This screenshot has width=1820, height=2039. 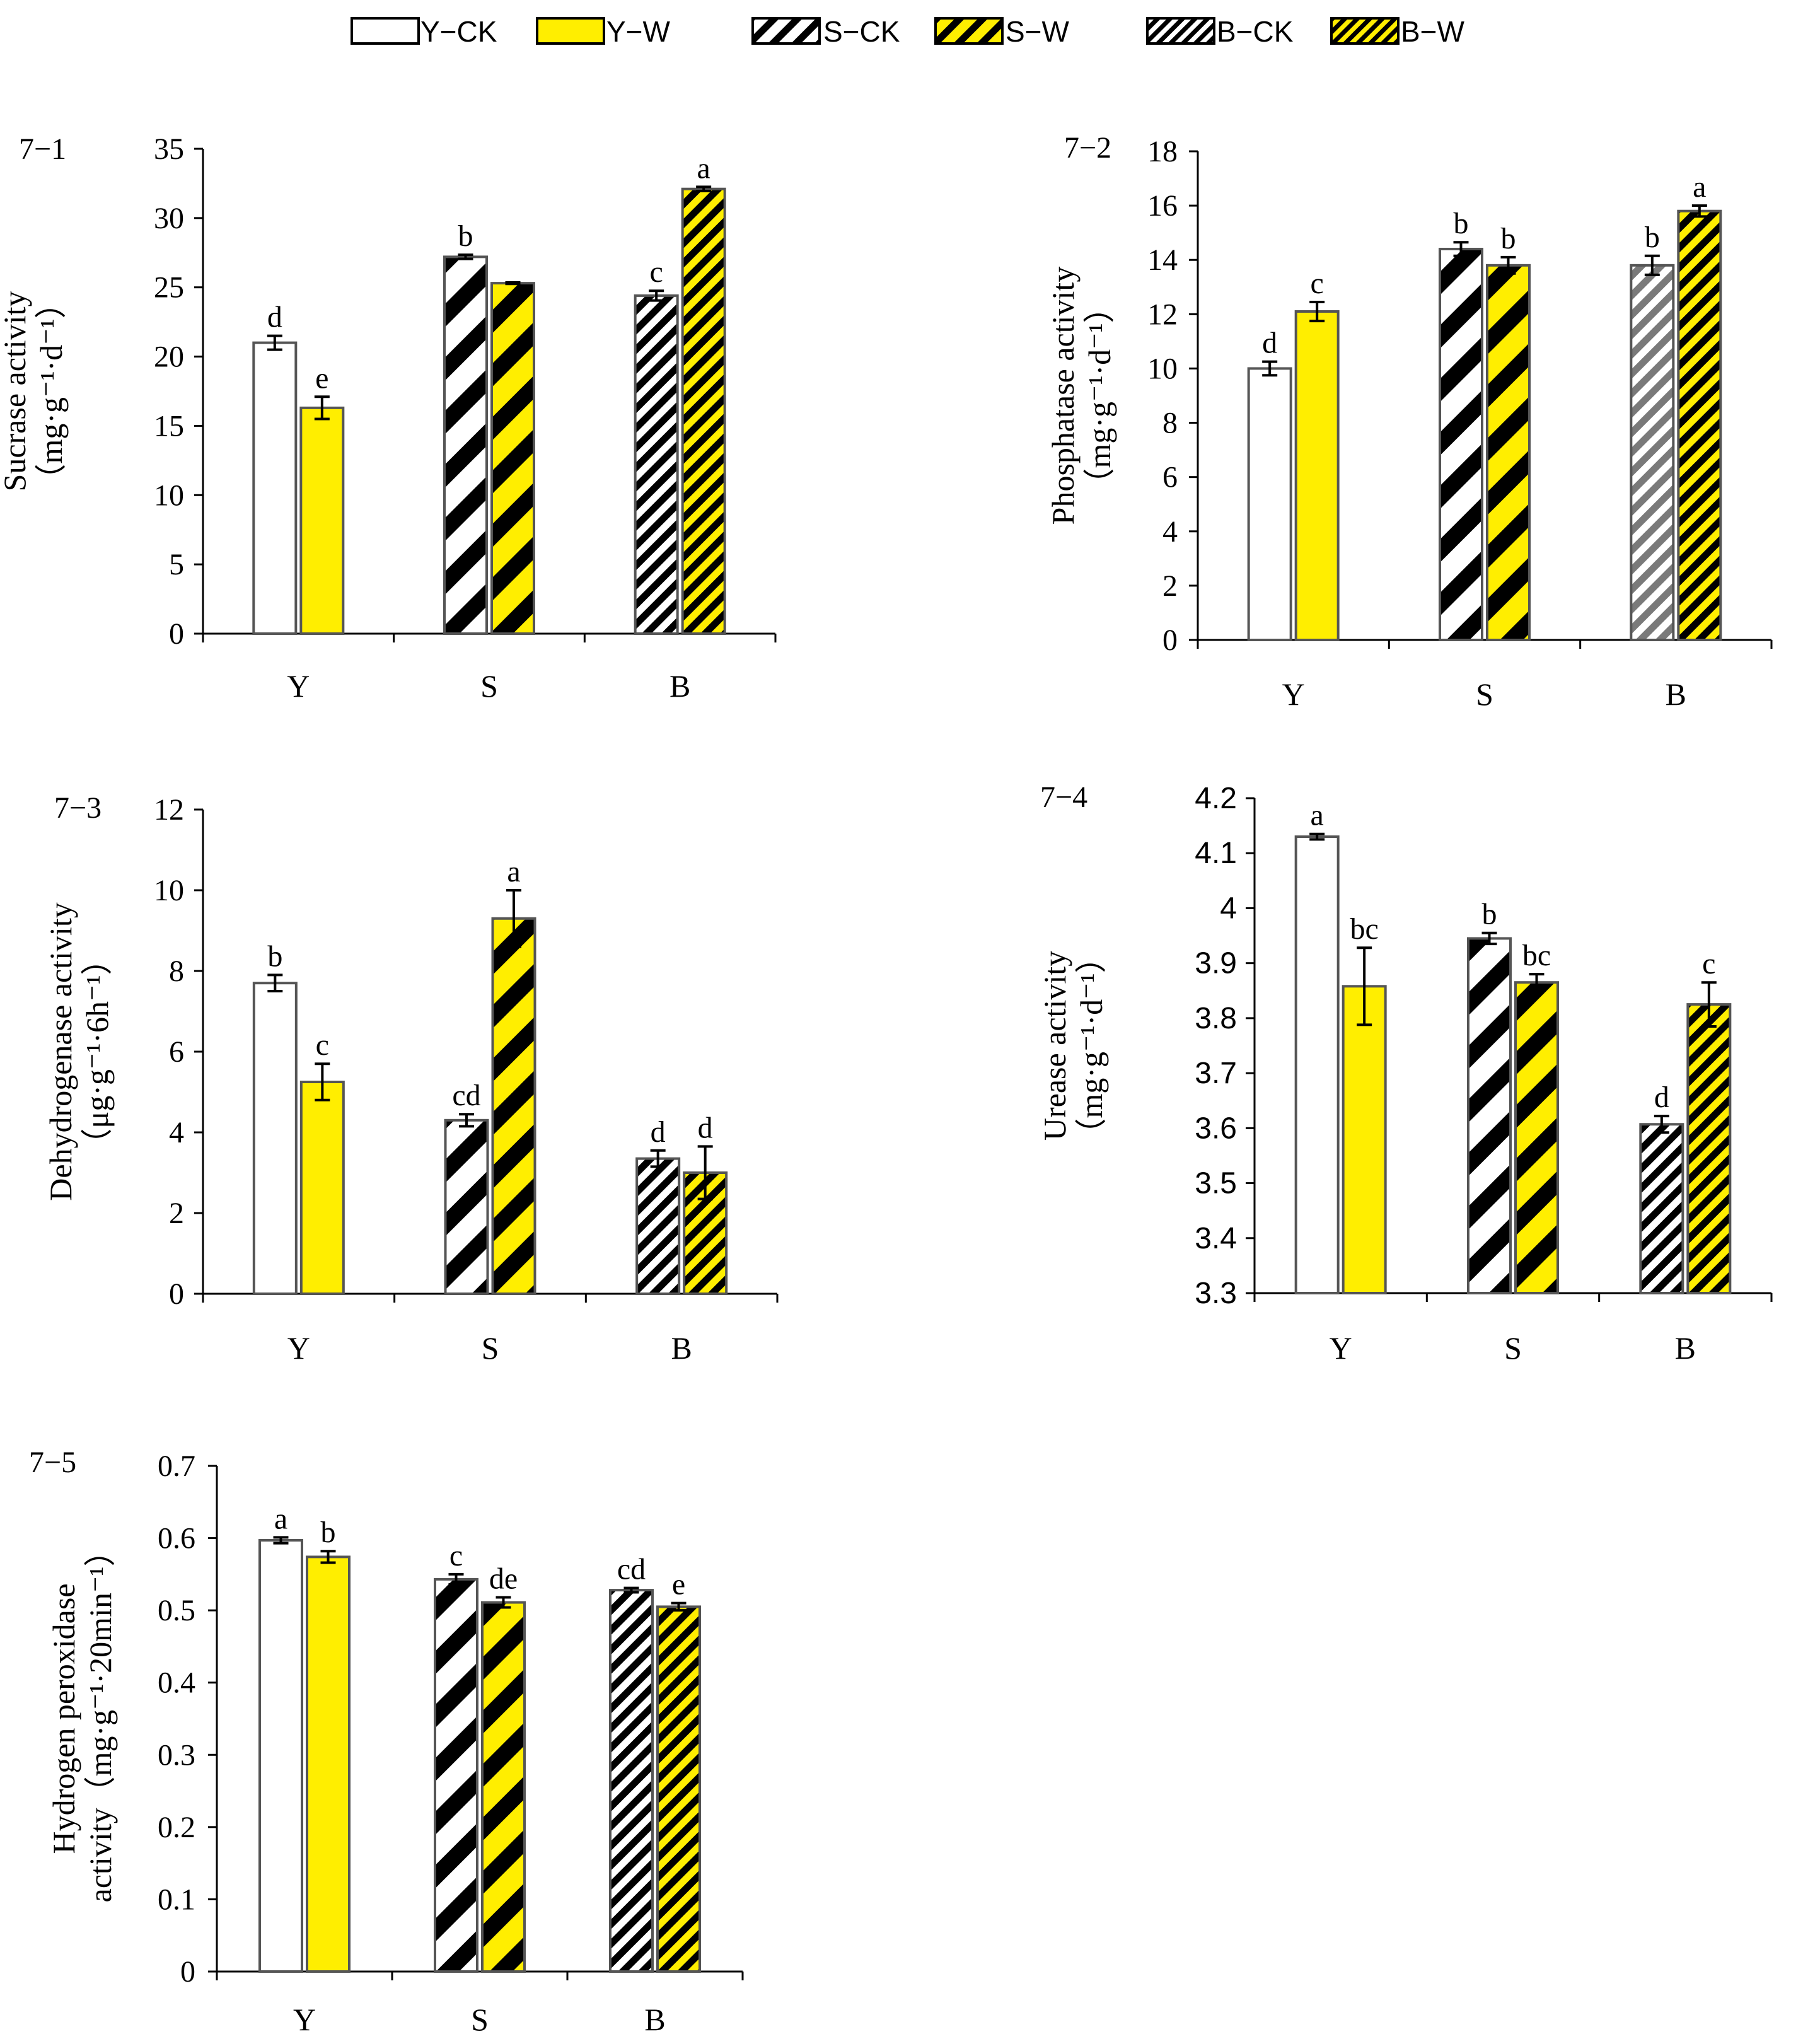 What do you see at coordinates (1317, 454) in the screenshot?
I see `bar-Y-W: c` at bounding box center [1317, 454].